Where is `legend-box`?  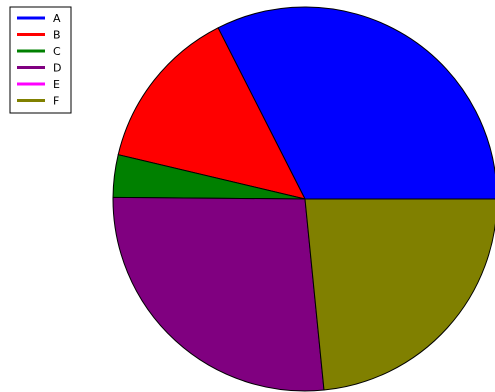
legend-box is located at coordinates (40, 60).